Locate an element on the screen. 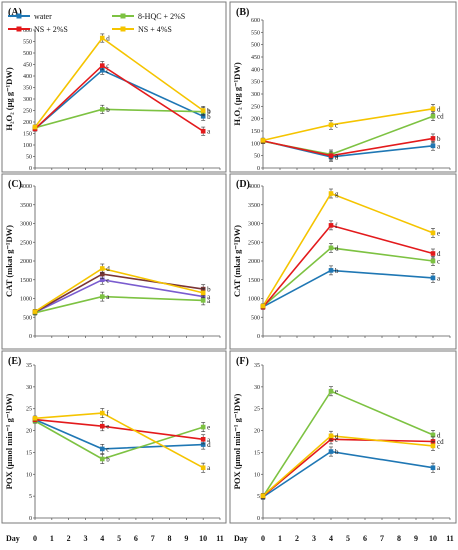 Image resolution: width=458 pixels, height=550 pixels. legend-label: 8-HQC + 2%S is located at coordinates (161, 16).